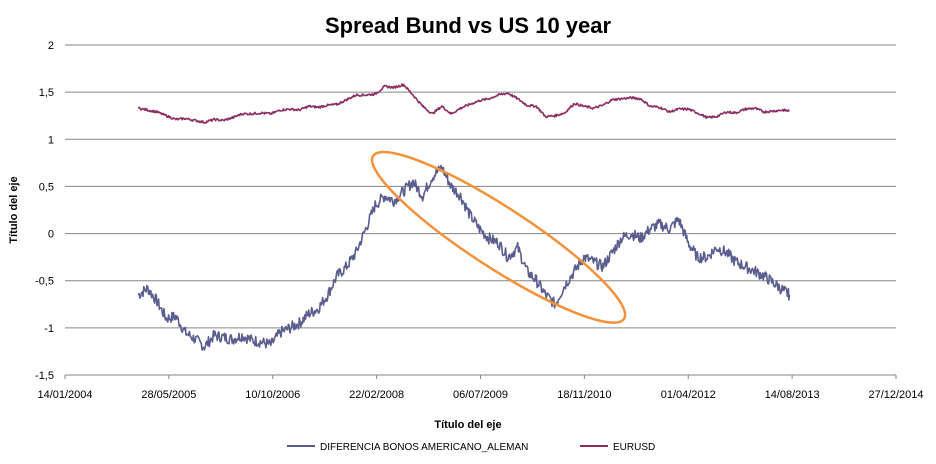 The height and width of the screenshot is (464, 936). I want to click on y-axis-ticks: 2 1,5 1 0,5 0 -0,5 -1 -1,5, so click(44, 211).